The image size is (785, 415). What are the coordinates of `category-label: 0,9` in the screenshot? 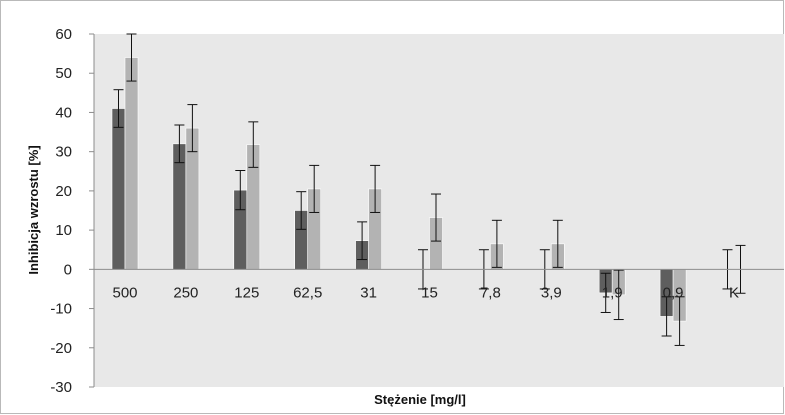 It's located at (673, 292).